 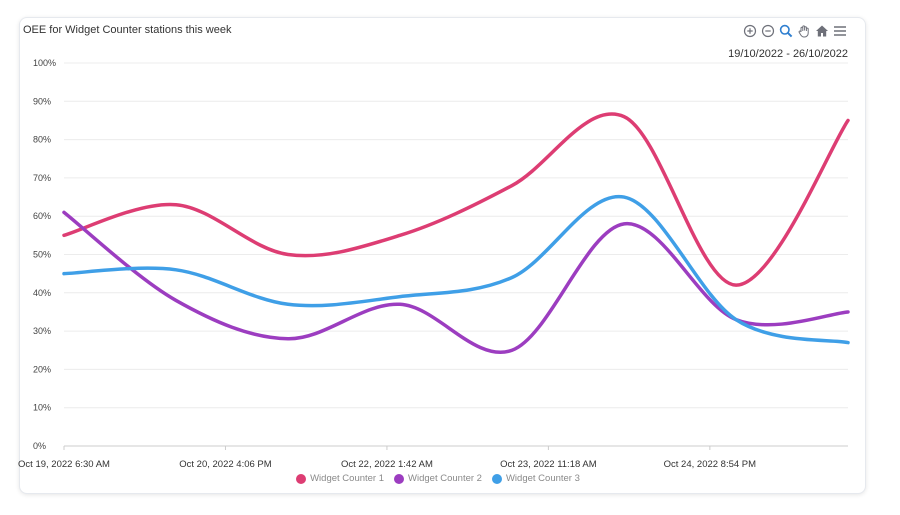 What do you see at coordinates (64, 464) in the screenshot?
I see `x-tick-label: Oct 19, 2022 6:30 AM` at bounding box center [64, 464].